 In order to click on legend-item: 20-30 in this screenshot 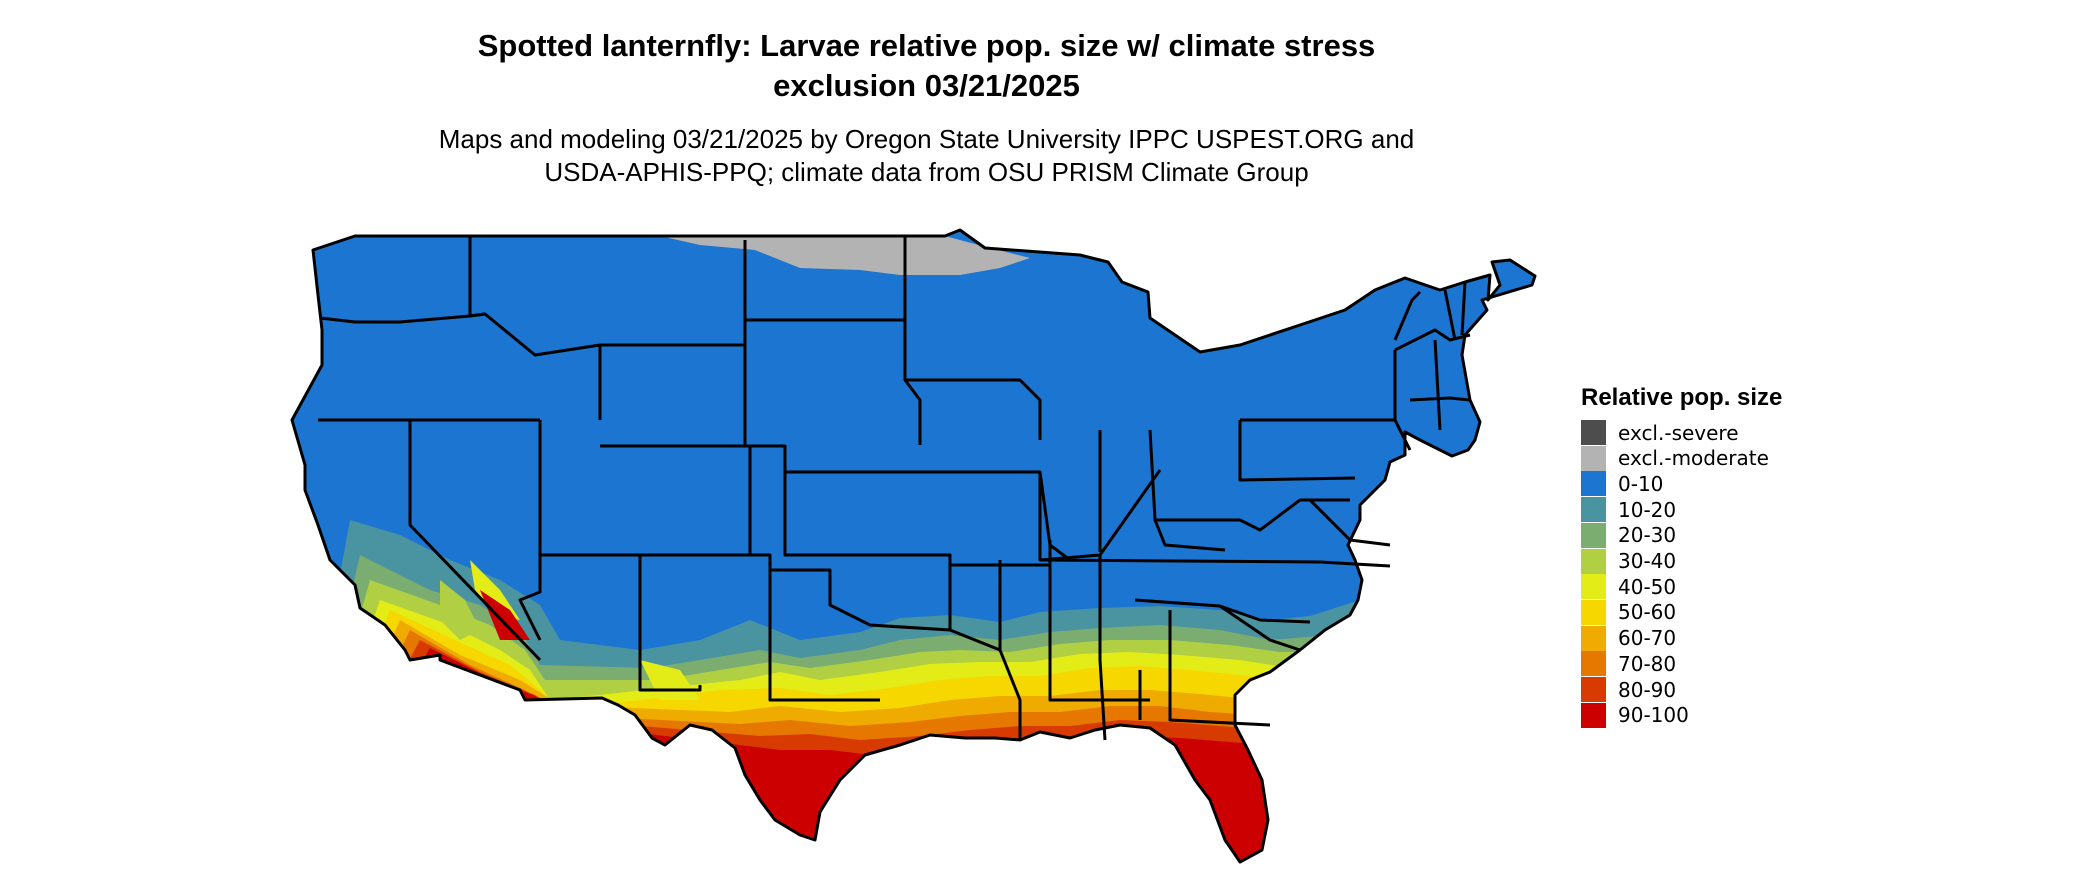, I will do `click(1628, 535)`.